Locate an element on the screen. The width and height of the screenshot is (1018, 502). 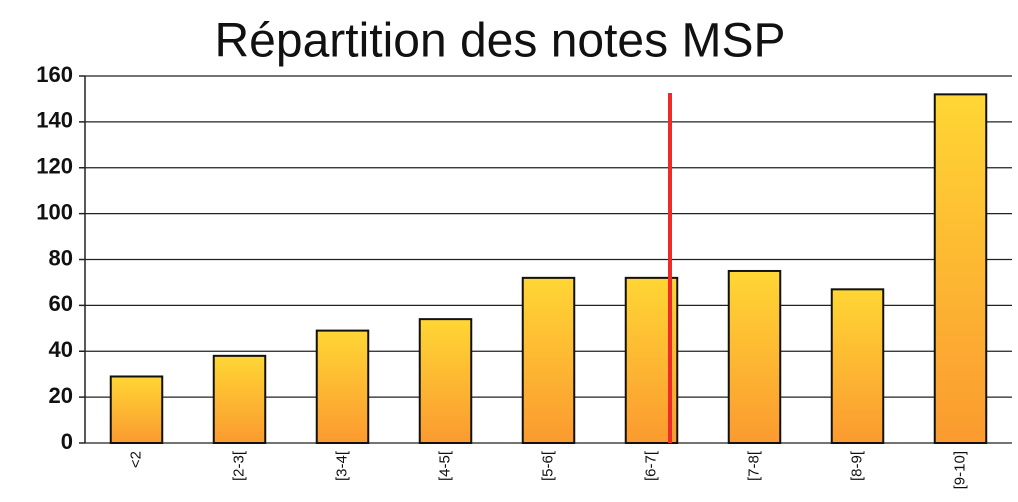
y-tick-label: 20 is located at coordinates (61, 395).